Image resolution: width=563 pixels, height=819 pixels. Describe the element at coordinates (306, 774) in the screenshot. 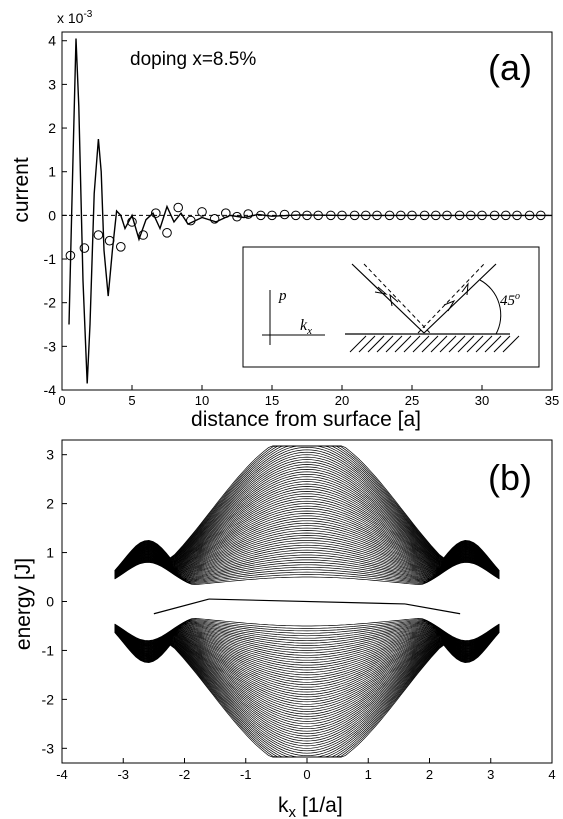

I see `panel-b-x-tick-label: 0` at that location.